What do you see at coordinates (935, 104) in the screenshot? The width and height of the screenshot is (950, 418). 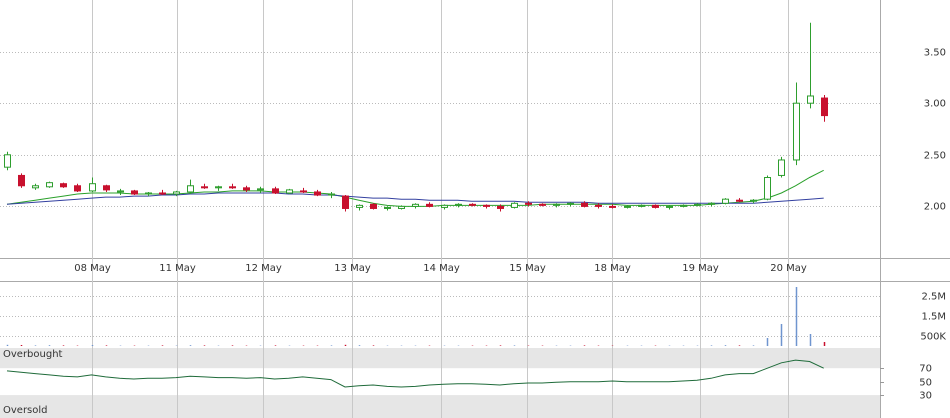 I see `y-tick-label: 3.00` at bounding box center [935, 104].